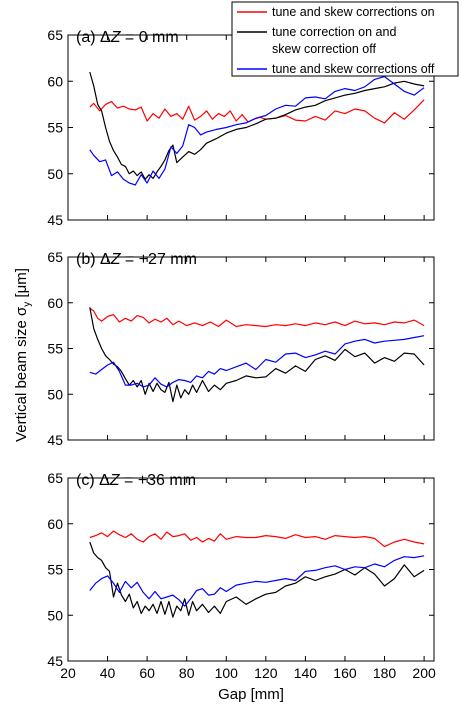 The height and width of the screenshot is (710, 466). I want to click on panel-title: (a) ΔZ = 0 mm, so click(127, 37).